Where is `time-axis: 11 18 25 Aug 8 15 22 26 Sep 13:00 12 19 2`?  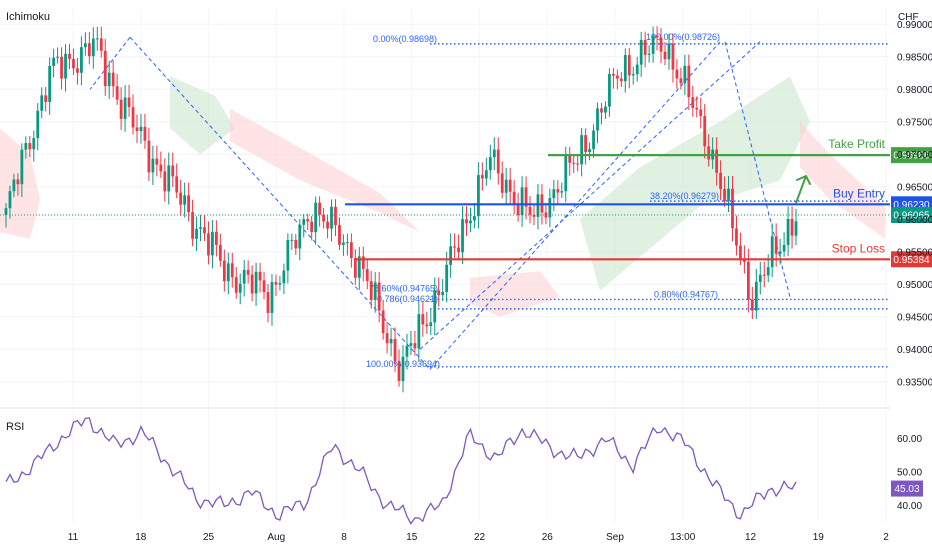 time-axis: 11 18 25 Aug 8 15 22 26 Sep 13:00 12 19 2 is located at coordinates (478, 537).